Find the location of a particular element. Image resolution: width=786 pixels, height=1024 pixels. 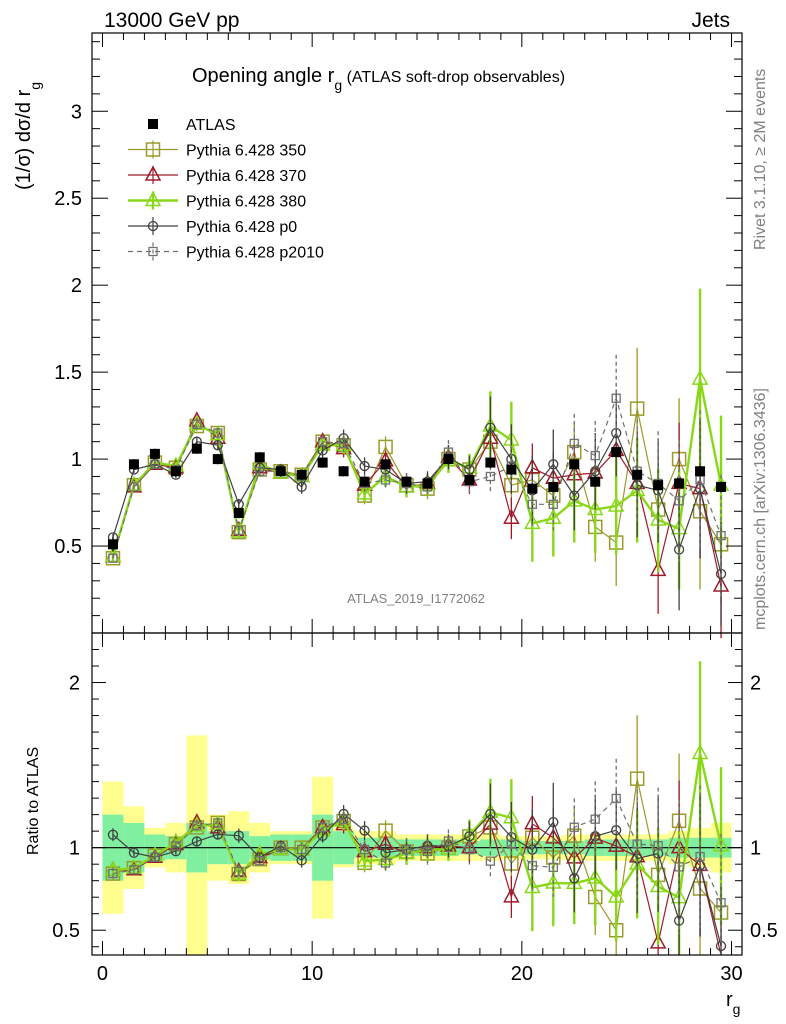

ratio-y-tick-label: 1 is located at coordinates (74, 849).